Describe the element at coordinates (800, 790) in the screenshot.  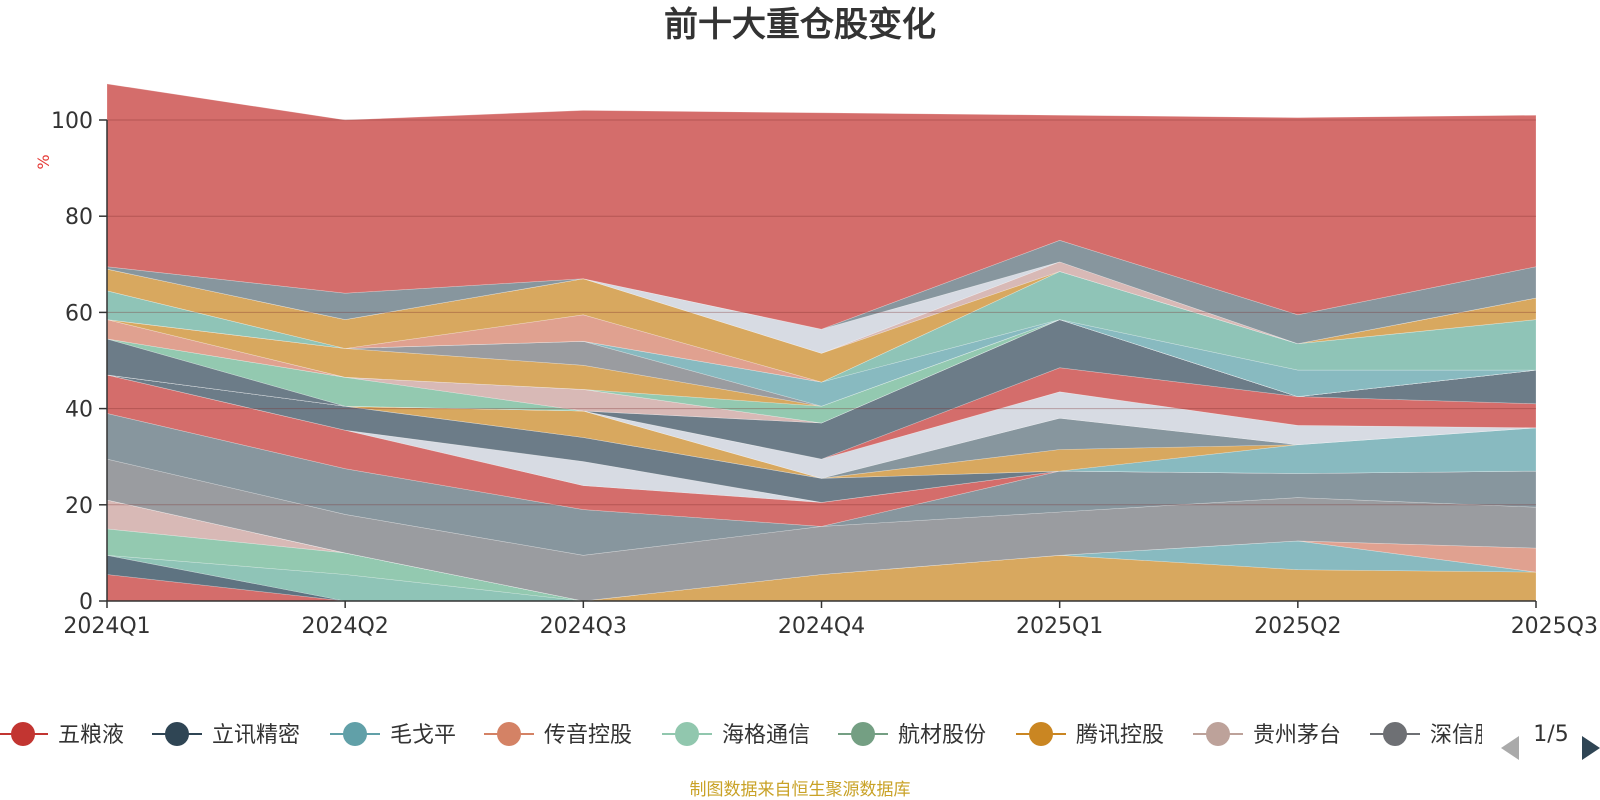
I see `source-note: 制图数据来自恒生聚源数据库` at that location.